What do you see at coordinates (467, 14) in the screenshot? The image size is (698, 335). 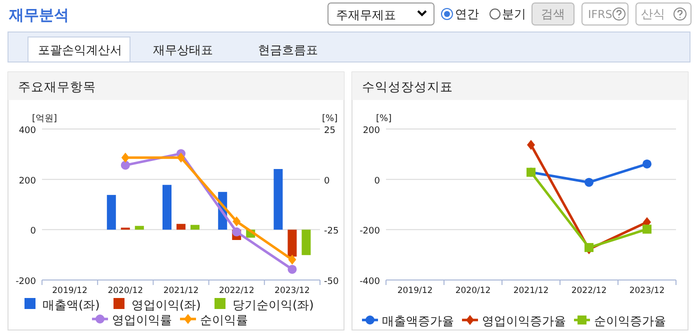 I see `text: 연간` at bounding box center [467, 14].